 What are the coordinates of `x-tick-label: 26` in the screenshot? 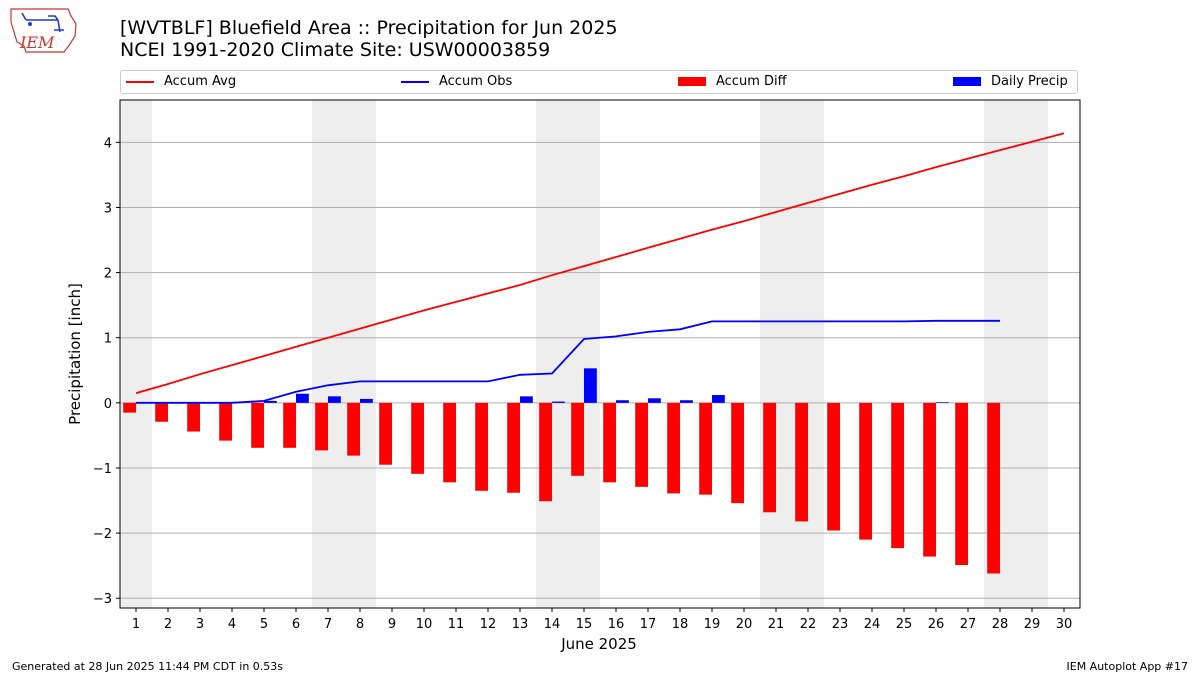 It's located at (936, 624).